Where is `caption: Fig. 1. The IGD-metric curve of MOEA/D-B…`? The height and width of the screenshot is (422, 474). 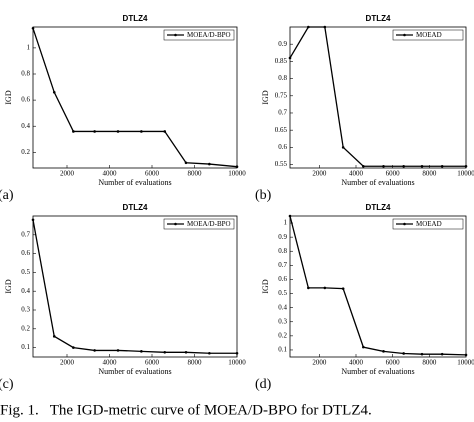 caption: Fig. 1. The IGD-metric curve of MOEA/D-B… is located at coordinates (186, 410).